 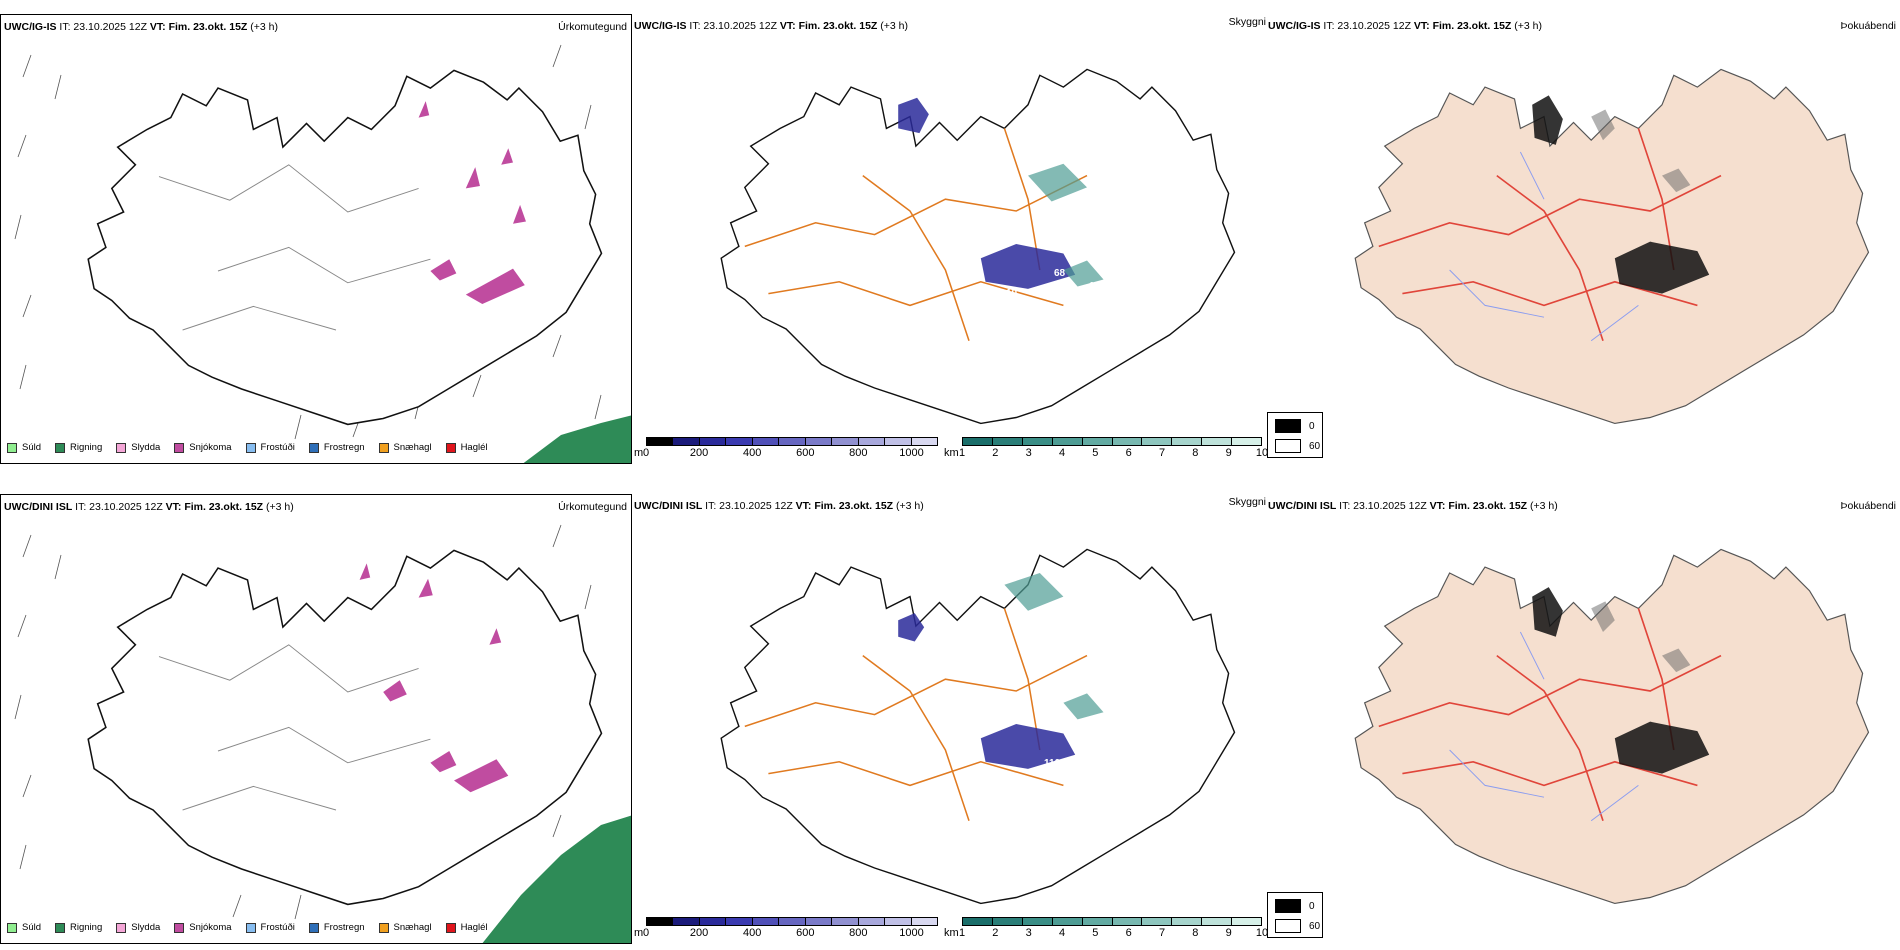 What do you see at coordinates (344, 927) in the screenshot?
I see `legend-label: Frostregn` at bounding box center [344, 927].